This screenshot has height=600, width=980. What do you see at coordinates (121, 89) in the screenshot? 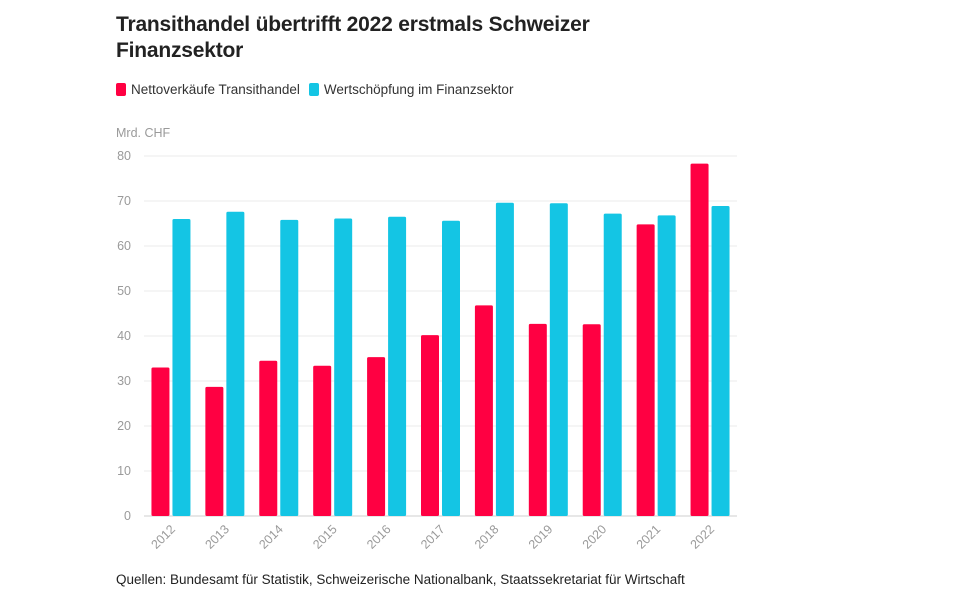
I see `legend-swatch-transithandel` at bounding box center [121, 89].